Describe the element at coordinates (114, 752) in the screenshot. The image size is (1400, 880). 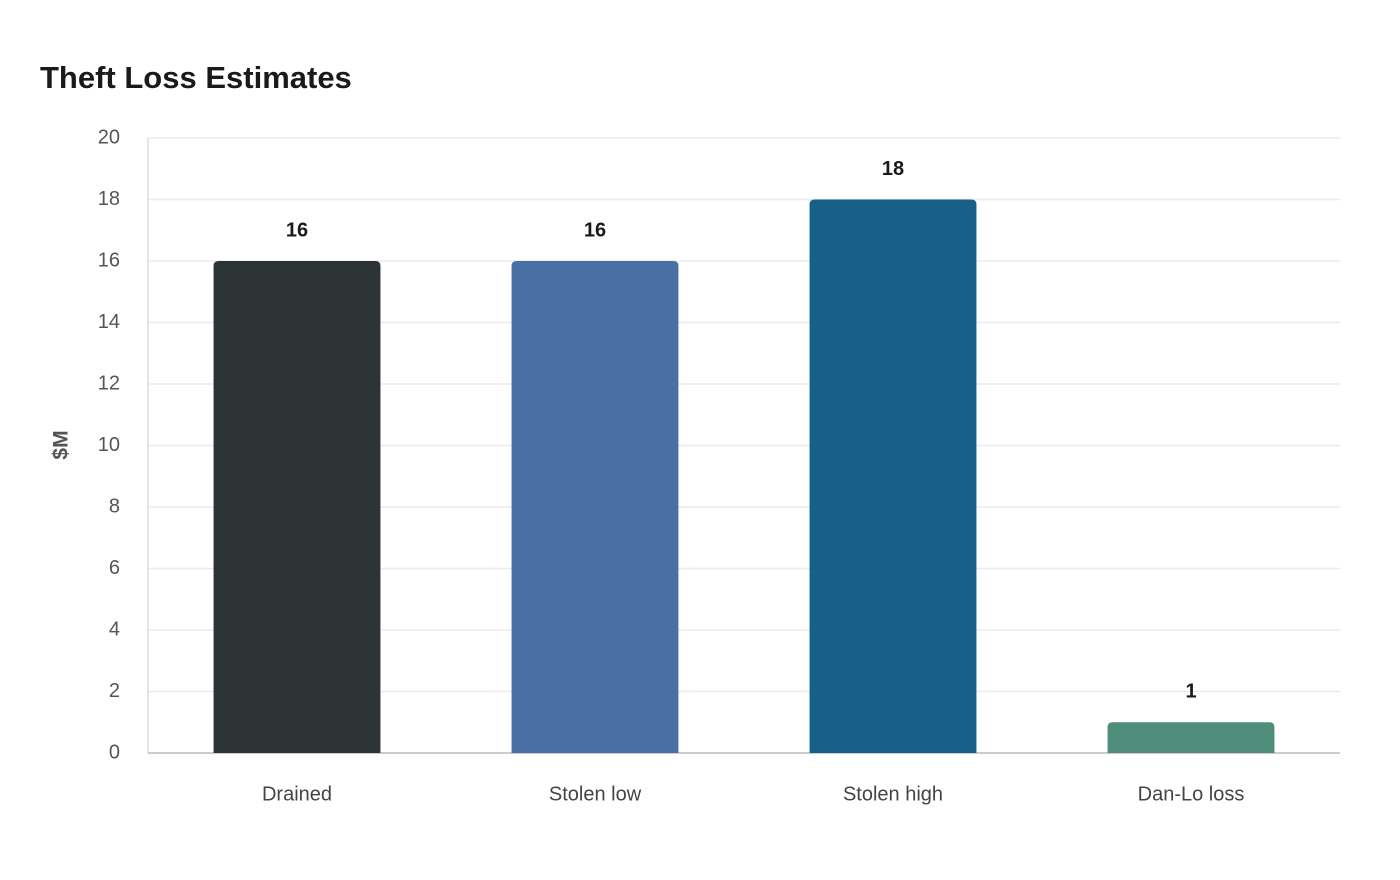
I see `y-tick-label: 0` at that location.